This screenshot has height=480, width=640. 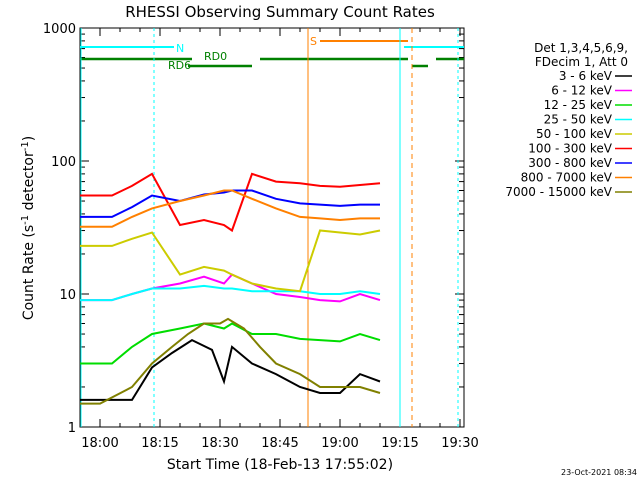 I want to click on x-tick-label: 18:45, so click(x=279, y=443).